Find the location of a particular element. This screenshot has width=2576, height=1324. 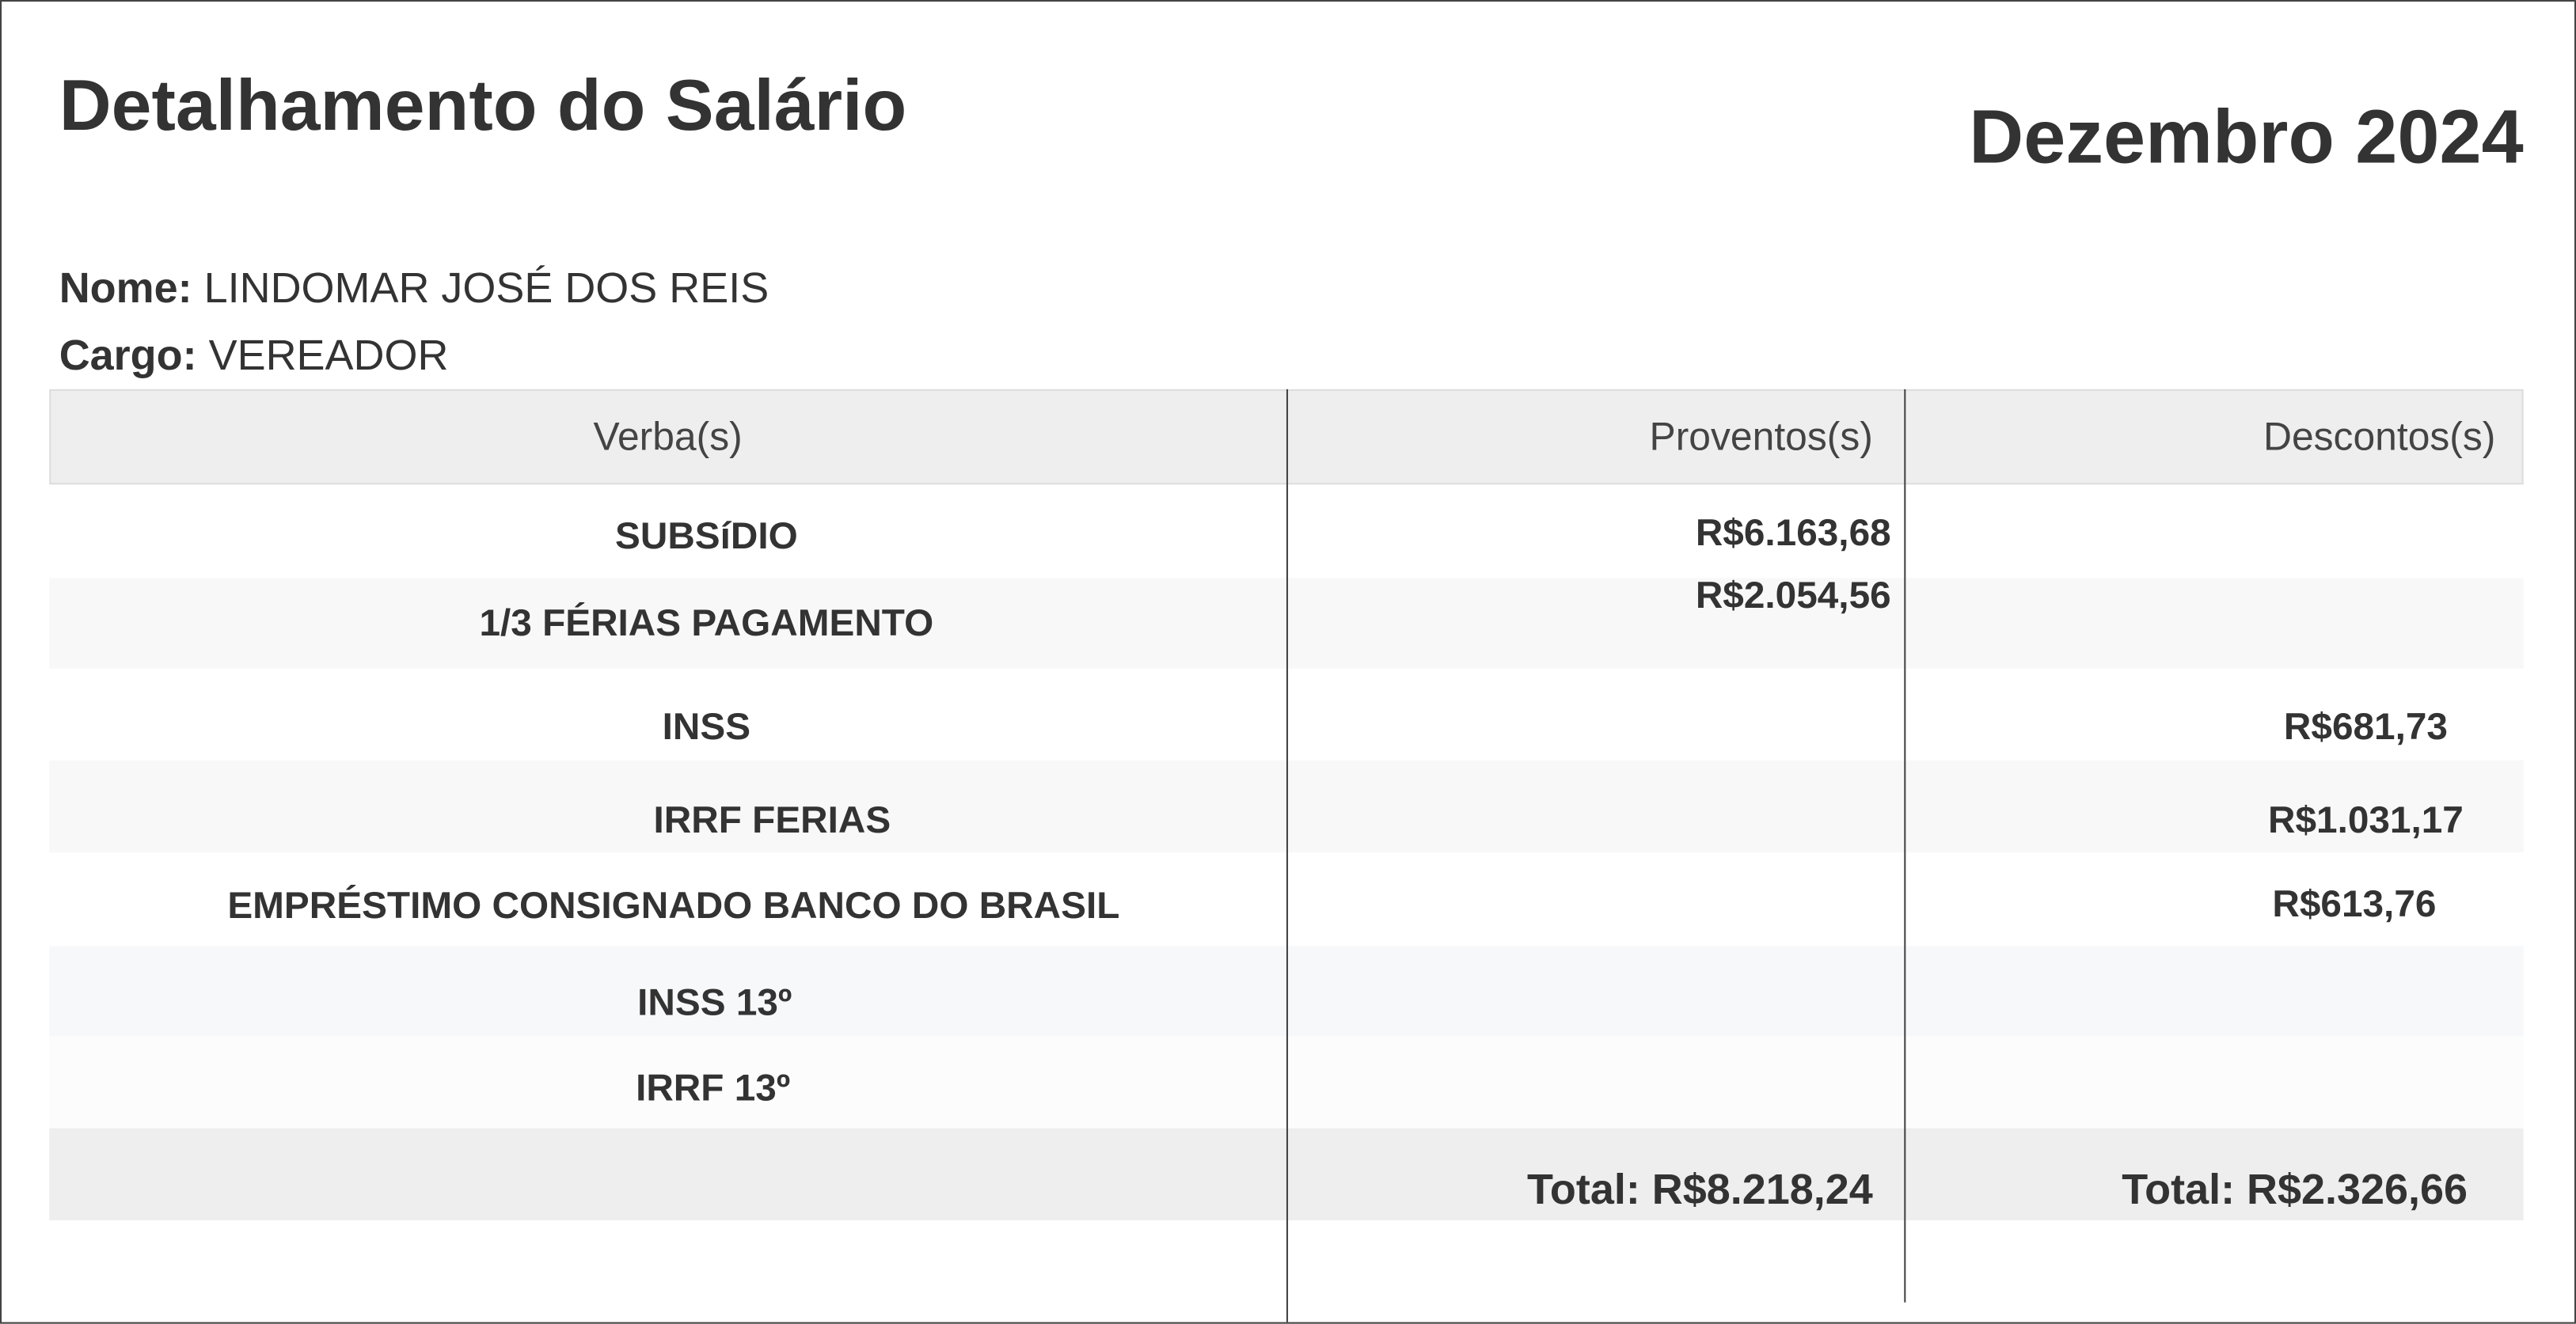

desconto-cell: R$681,73 is located at coordinates (2366, 726).